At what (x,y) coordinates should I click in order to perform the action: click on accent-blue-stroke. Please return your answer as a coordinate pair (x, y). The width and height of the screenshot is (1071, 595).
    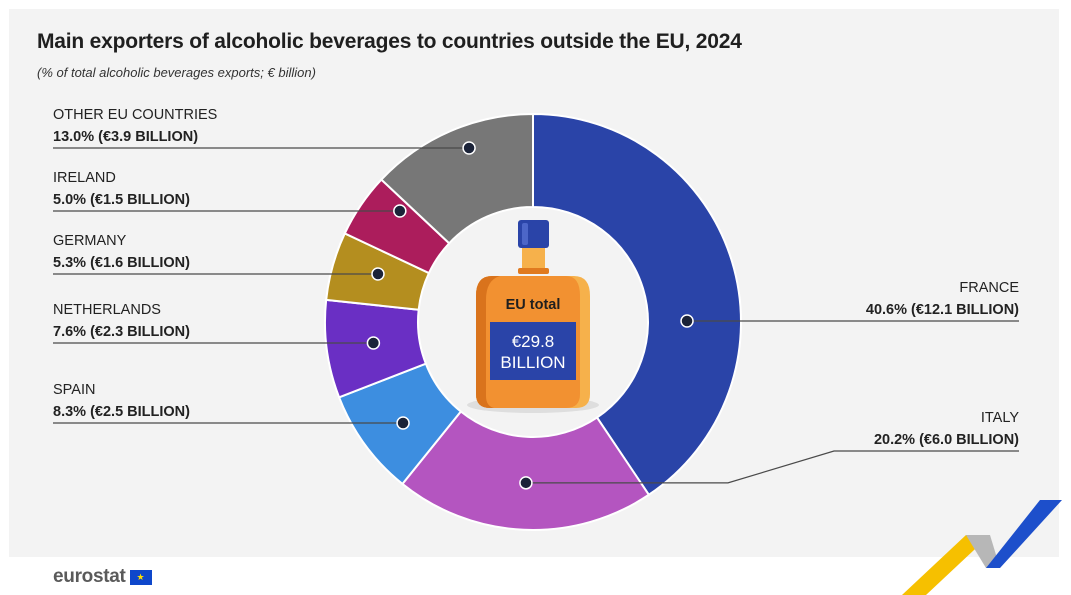
    Looking at the image, I should click on (1024, 534).